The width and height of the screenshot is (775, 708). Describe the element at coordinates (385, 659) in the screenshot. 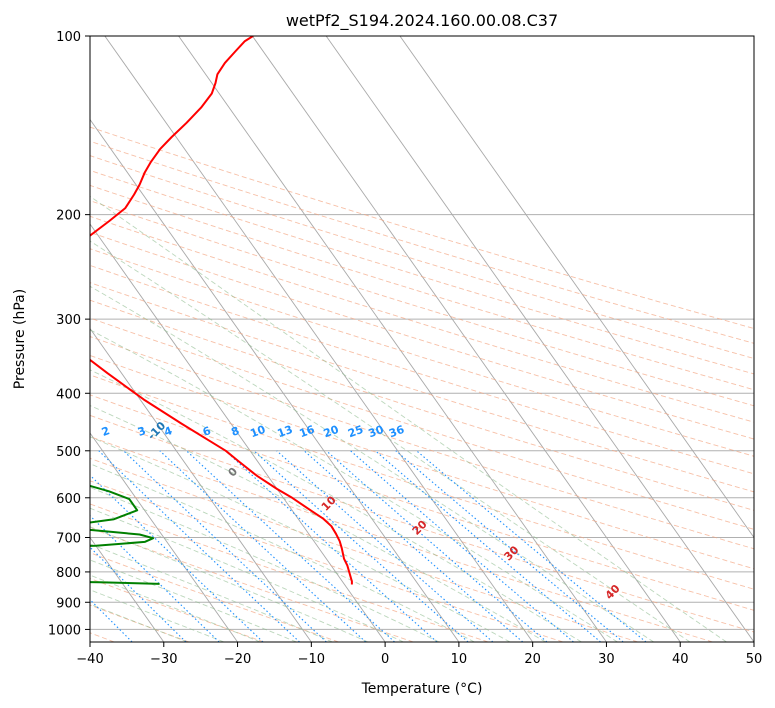

I see `x-tick-label: 0` at that location.